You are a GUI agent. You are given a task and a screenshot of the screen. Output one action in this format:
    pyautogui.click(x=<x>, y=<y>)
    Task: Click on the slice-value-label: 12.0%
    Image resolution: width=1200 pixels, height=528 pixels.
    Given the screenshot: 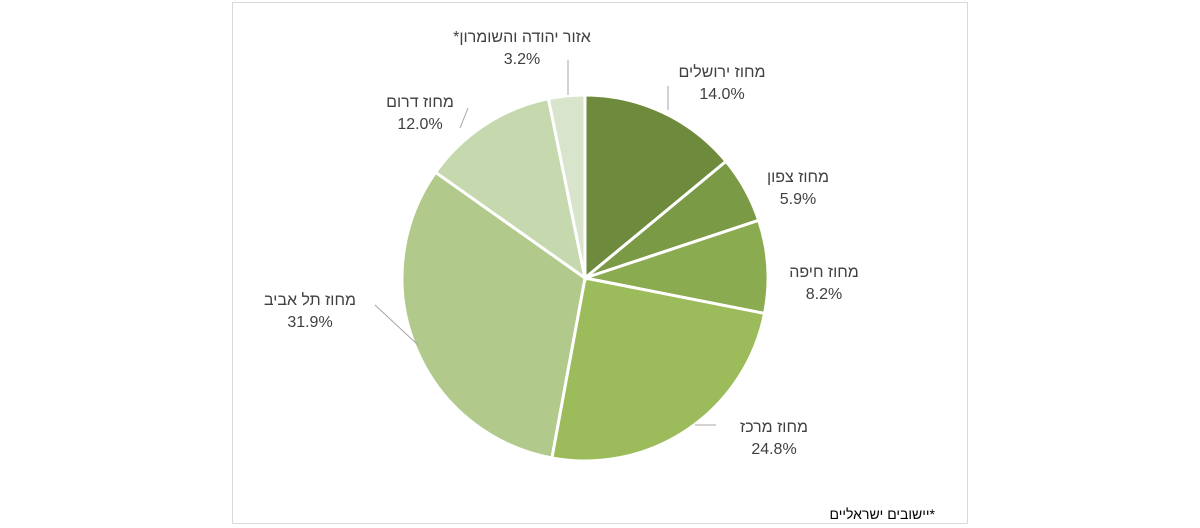 What is the action you would take?
    pyautogui.click(x=419, y=124)
    